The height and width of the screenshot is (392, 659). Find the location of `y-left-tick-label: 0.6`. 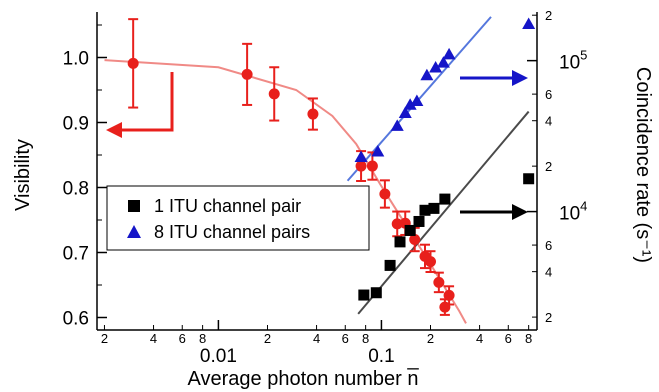

y-left-tick-label: 0.6 is located at coordinates (76, 319).